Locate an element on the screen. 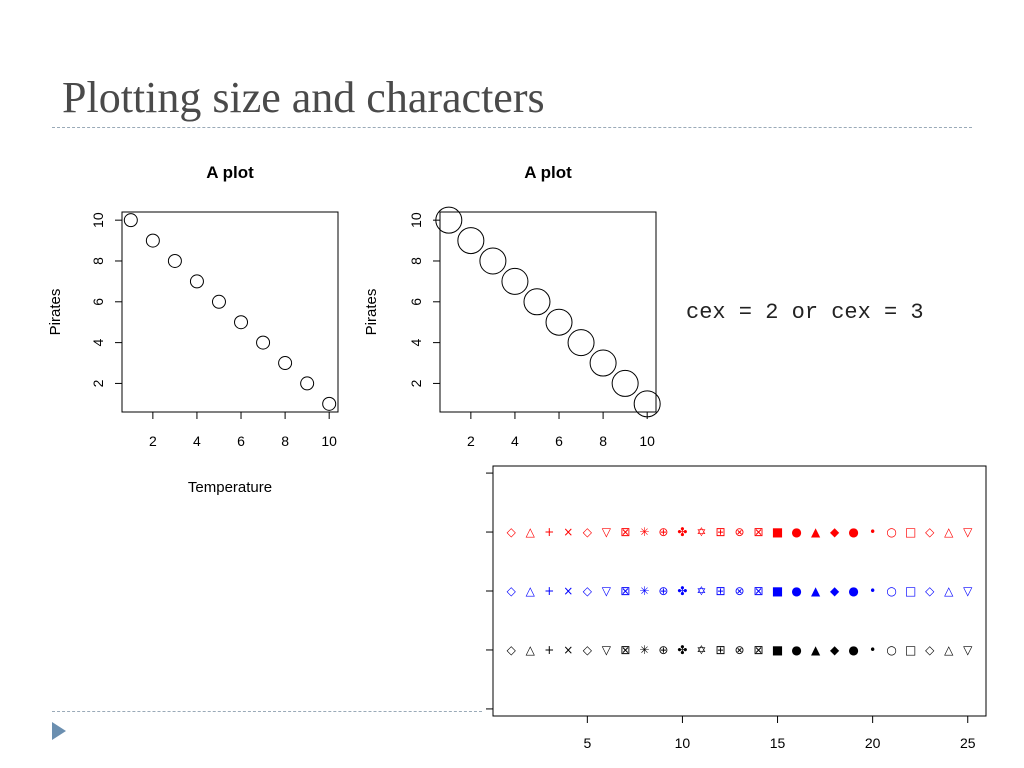 This screenshot has width=1024, height=768. x-tick-label: 6 is located at coordinates (559, 441).